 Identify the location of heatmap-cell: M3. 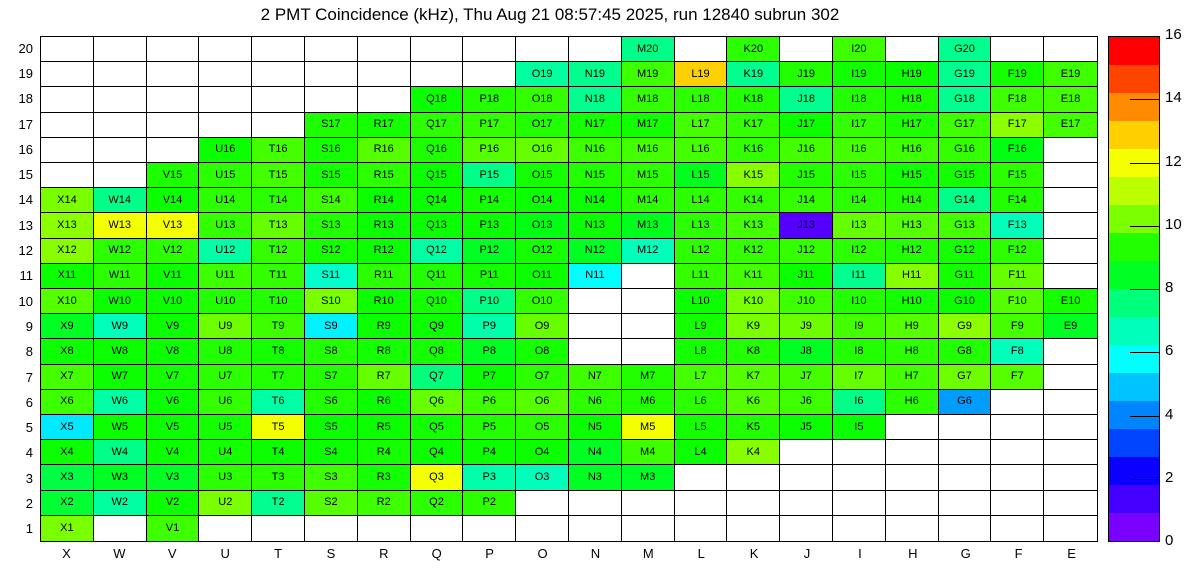
(648, 478).